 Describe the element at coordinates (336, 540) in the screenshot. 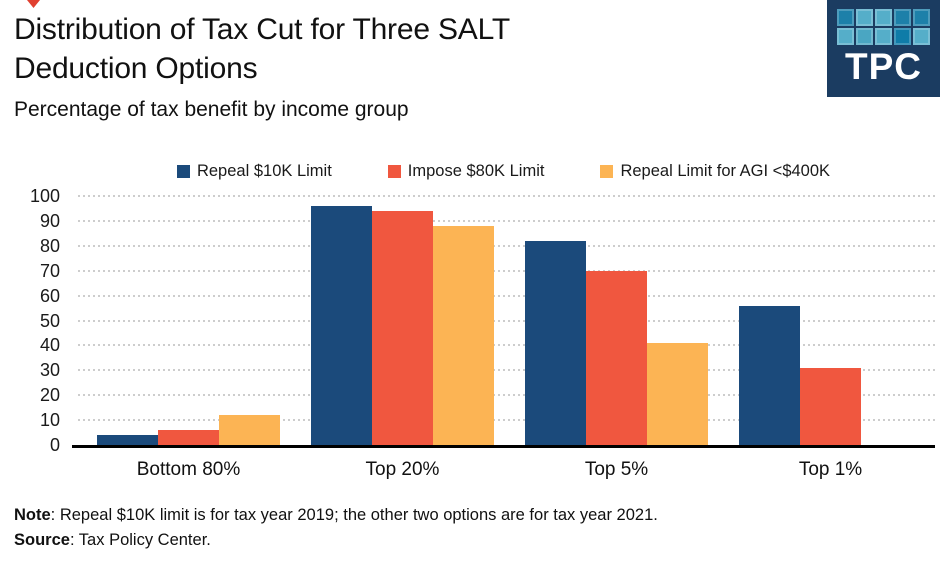

I see `source-line: Source: Tax Policy Center.` at that location.